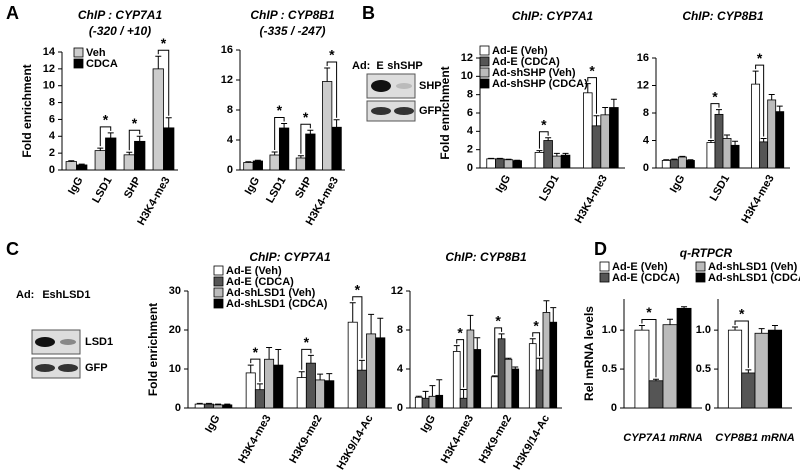 The height and width of the screenshot is (471, 800). What do you see at coordinates (457, 439) in the screenshot?
I see `x-tick-label: H3K4-me3` at bounding box center [457, 439].